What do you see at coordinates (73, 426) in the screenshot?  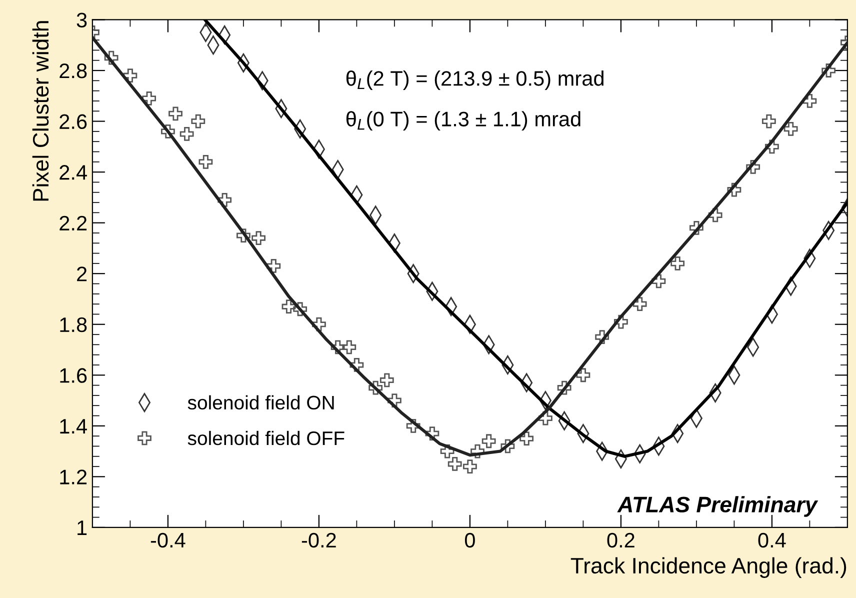 I see `y-tick-label: 1.4` at bounding box center [73, 426].